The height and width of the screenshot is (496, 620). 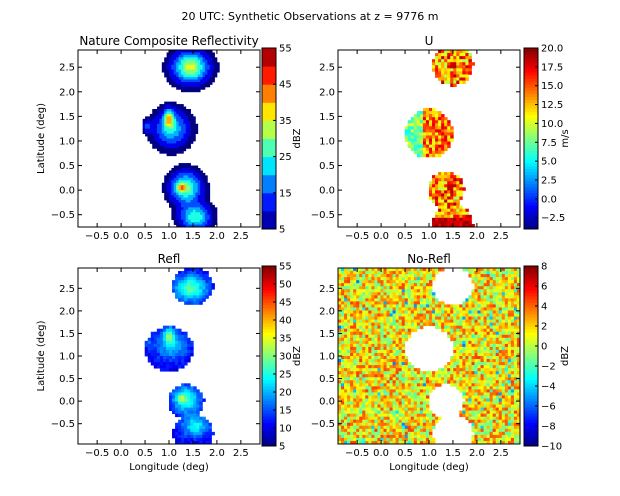 What do you see at coordinates (41, 138) in the screenshot?
I see `y-axis-label: Latitude (deg)` at bounding box center [41, 138].